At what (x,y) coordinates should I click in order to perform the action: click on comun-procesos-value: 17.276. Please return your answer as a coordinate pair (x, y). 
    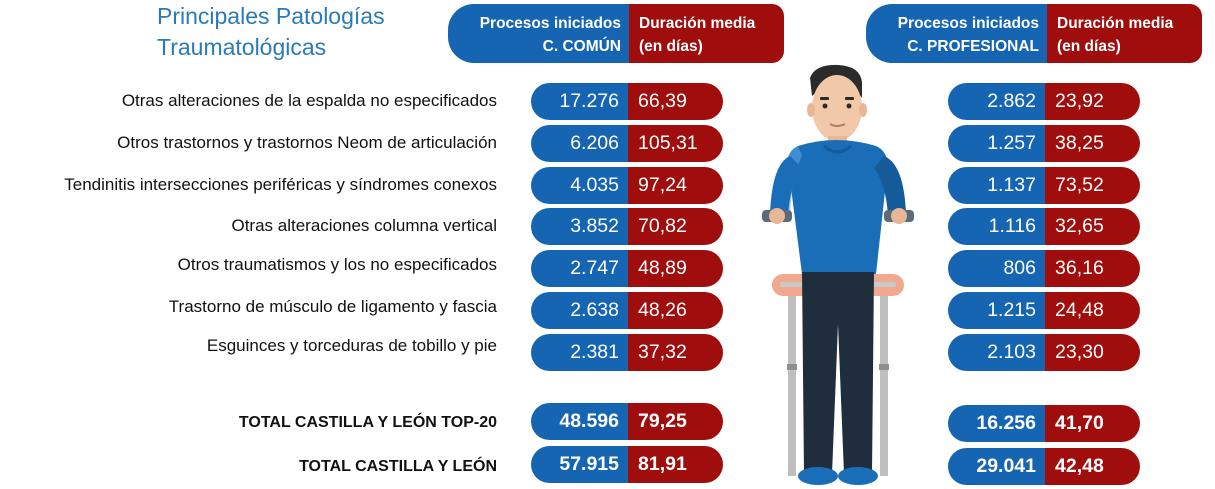
    Looking at the image, I should click on (579, 101).